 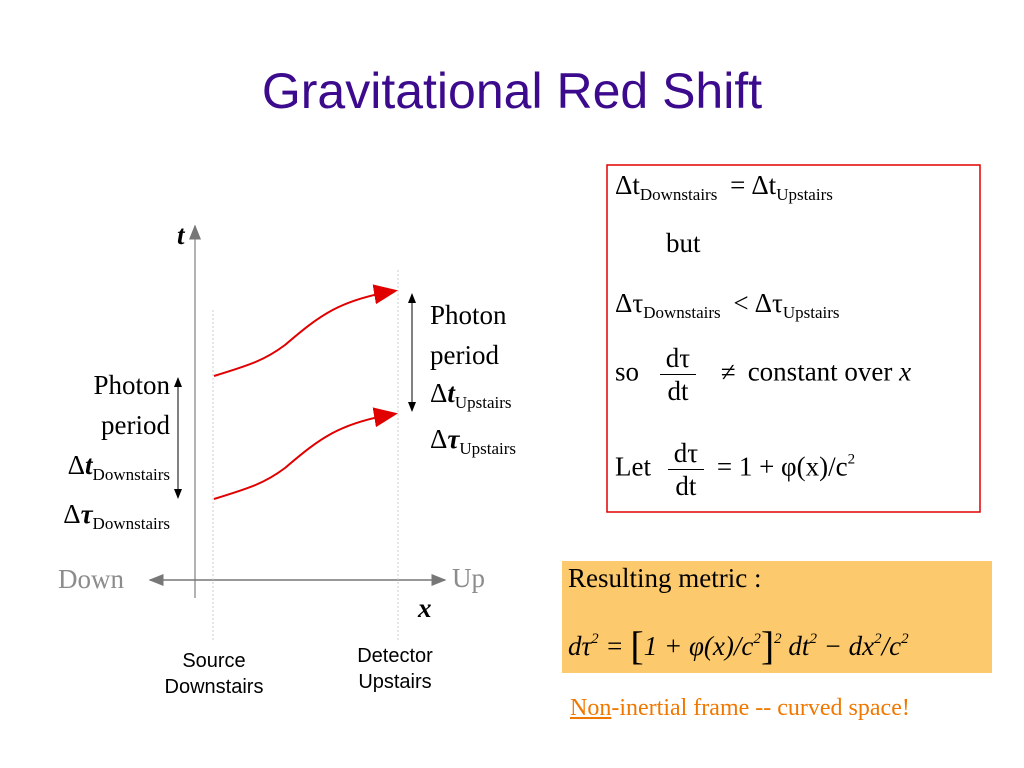 What do you see at coordinates (891, 646) in the screenshot?
I see `metric-part: /c` at bounding box center [891, 646].